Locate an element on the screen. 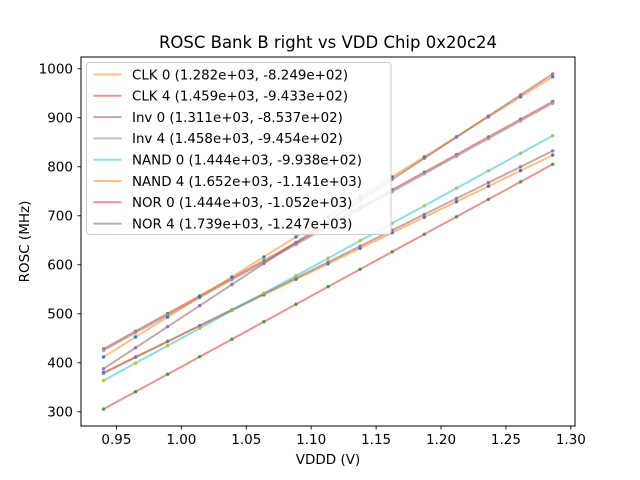  legend-label-NOR-0: NOR 0 (1.444e+03, -1.052e+03) is located at coordinates (242, 203).